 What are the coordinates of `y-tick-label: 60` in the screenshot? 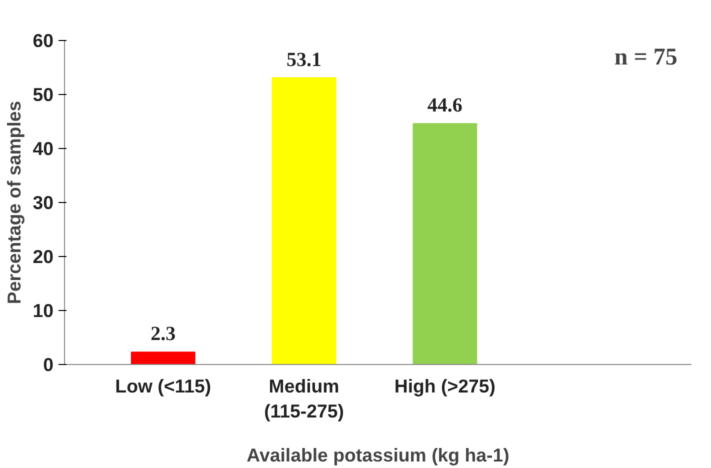 It's located at (43, 40).